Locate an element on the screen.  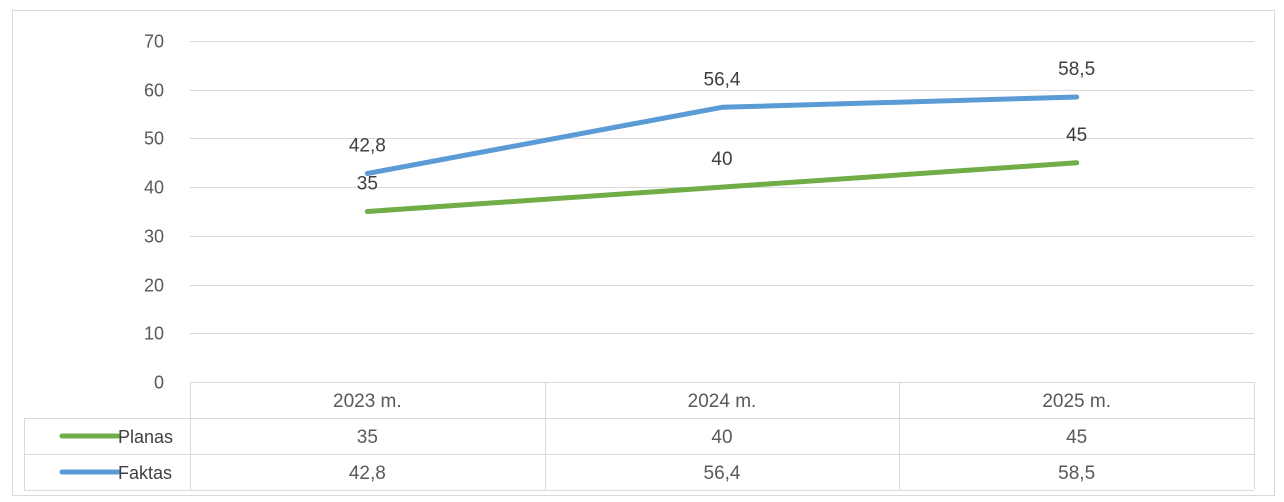
y-tick-label: 70 is located at coordinates (154, 42).